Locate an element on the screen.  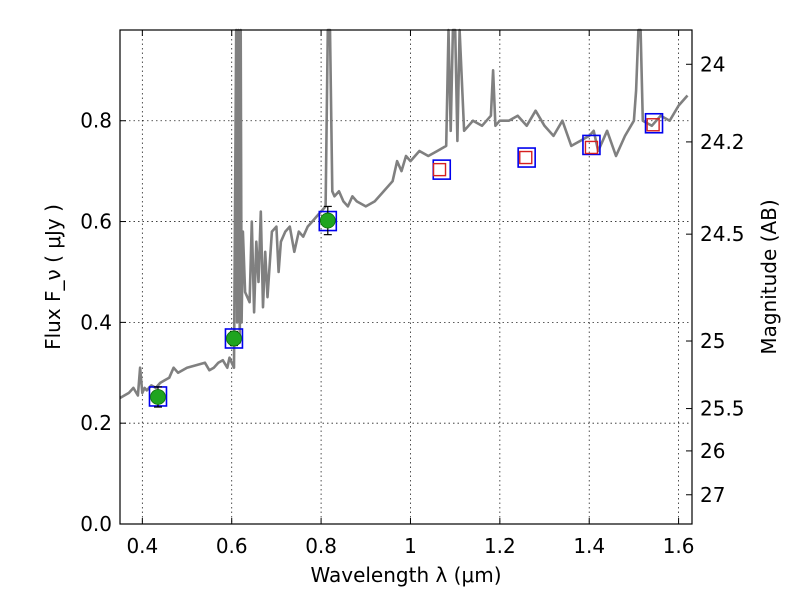
y-tick-label: 0.4 is located at coordinates (96, 322).